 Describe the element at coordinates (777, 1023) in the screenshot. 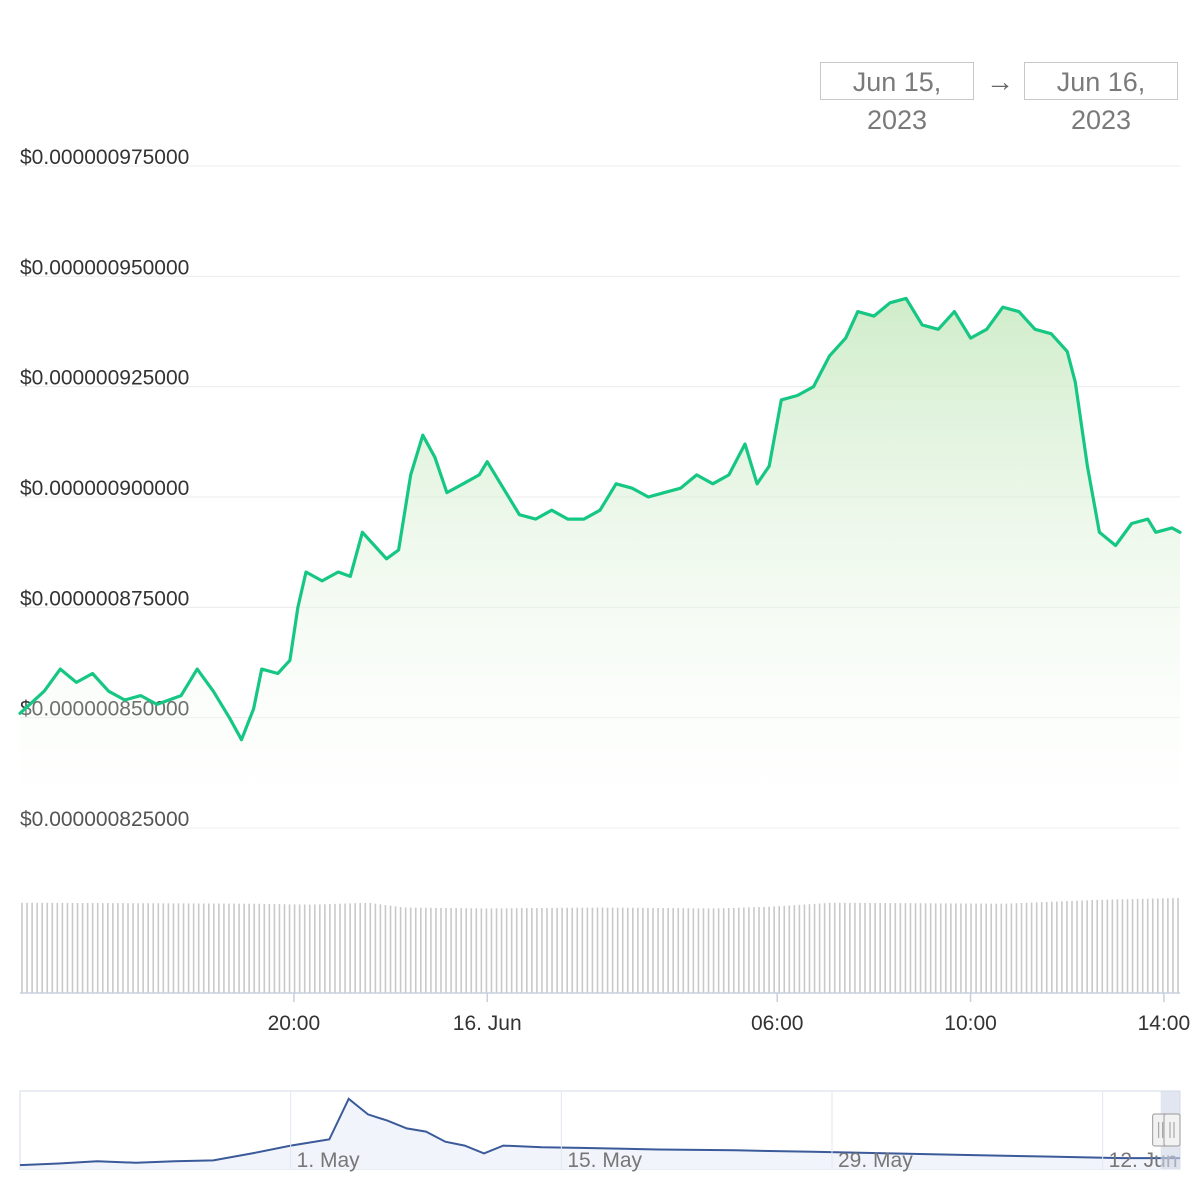

I see `x-tick-label: 06:00` at that location.